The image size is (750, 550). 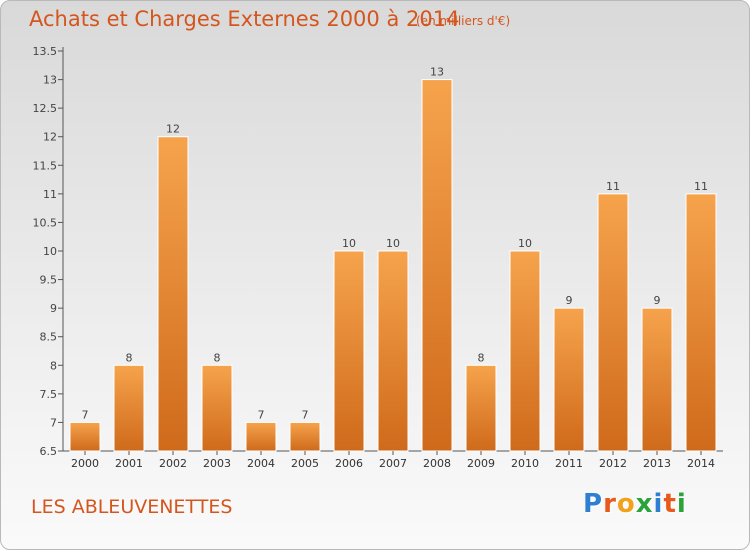 What do you see at coordinates (49, 394) in the screenshot?
I see `y-tick-label: 7.5` at bounding box center [49, 394].